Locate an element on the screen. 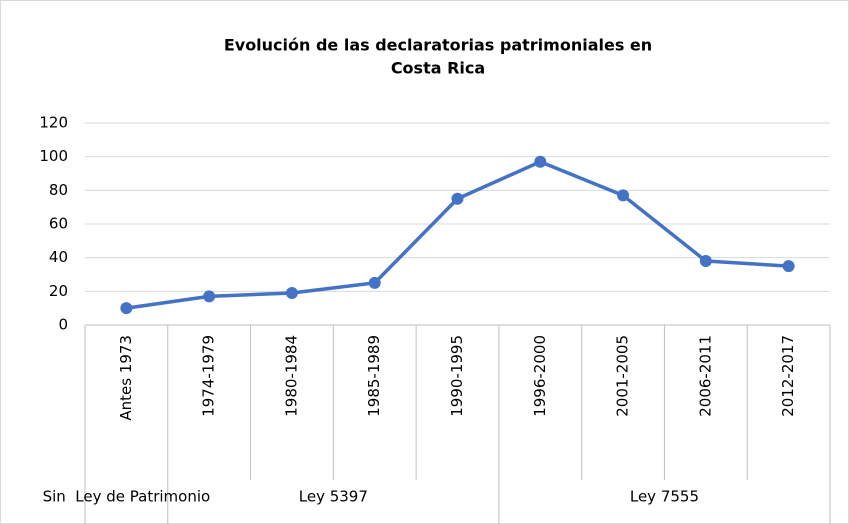 Image resolution: width=849 pixels, height=524 pixels. x-tick-label: 1990-1995 is located at coordinates (457, 376).